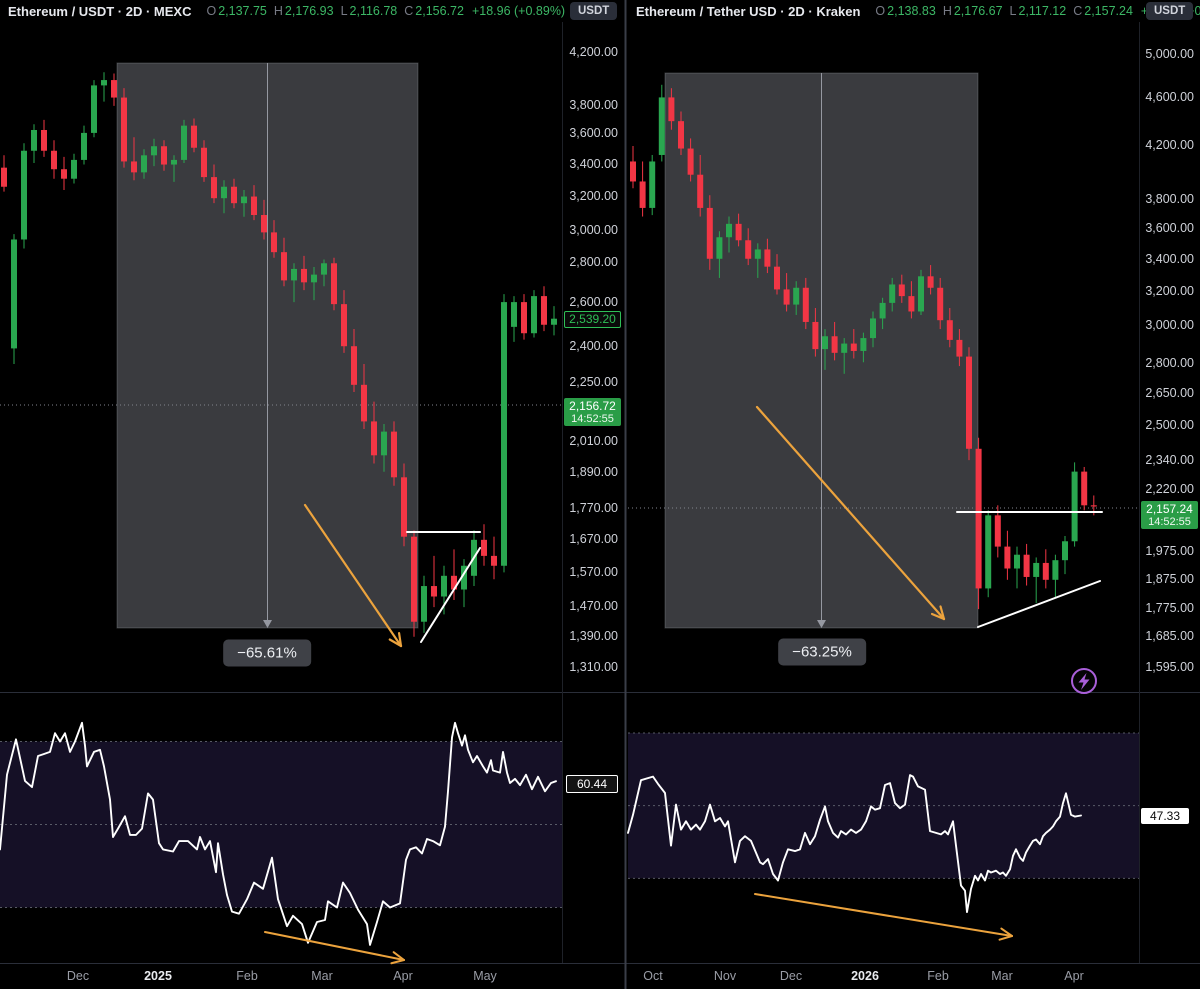  Describe the element at coordinates (593, 508) in the screenshot. I see `price-tick: 1,770.00` at that location.